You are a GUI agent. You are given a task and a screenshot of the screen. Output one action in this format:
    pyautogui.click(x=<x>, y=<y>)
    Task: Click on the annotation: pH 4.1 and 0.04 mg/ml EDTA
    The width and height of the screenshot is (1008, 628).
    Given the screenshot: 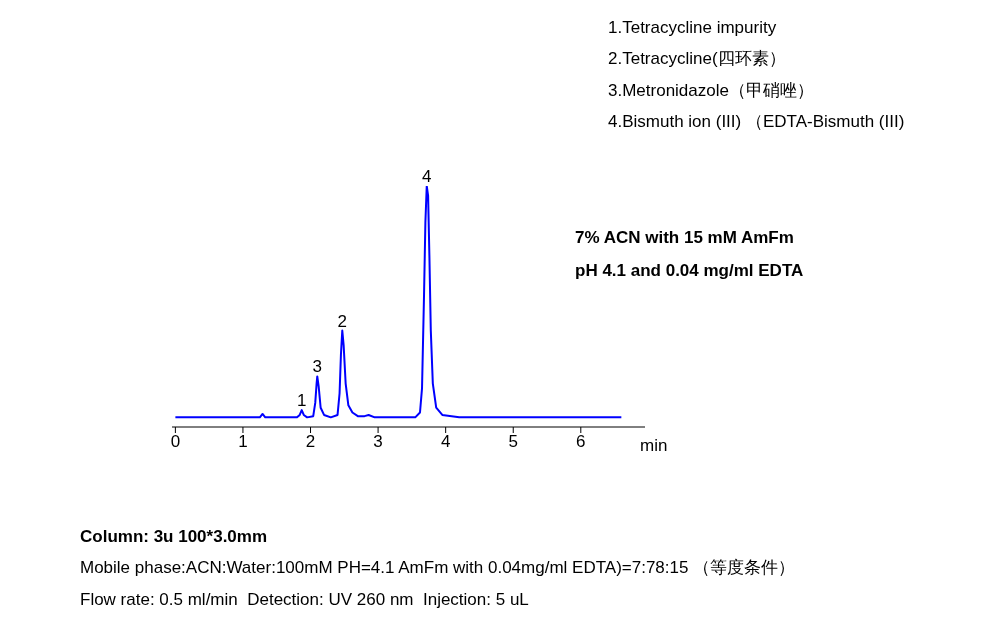 What is the action you would take?
    pyautogui.click(x=690, y=271)
    